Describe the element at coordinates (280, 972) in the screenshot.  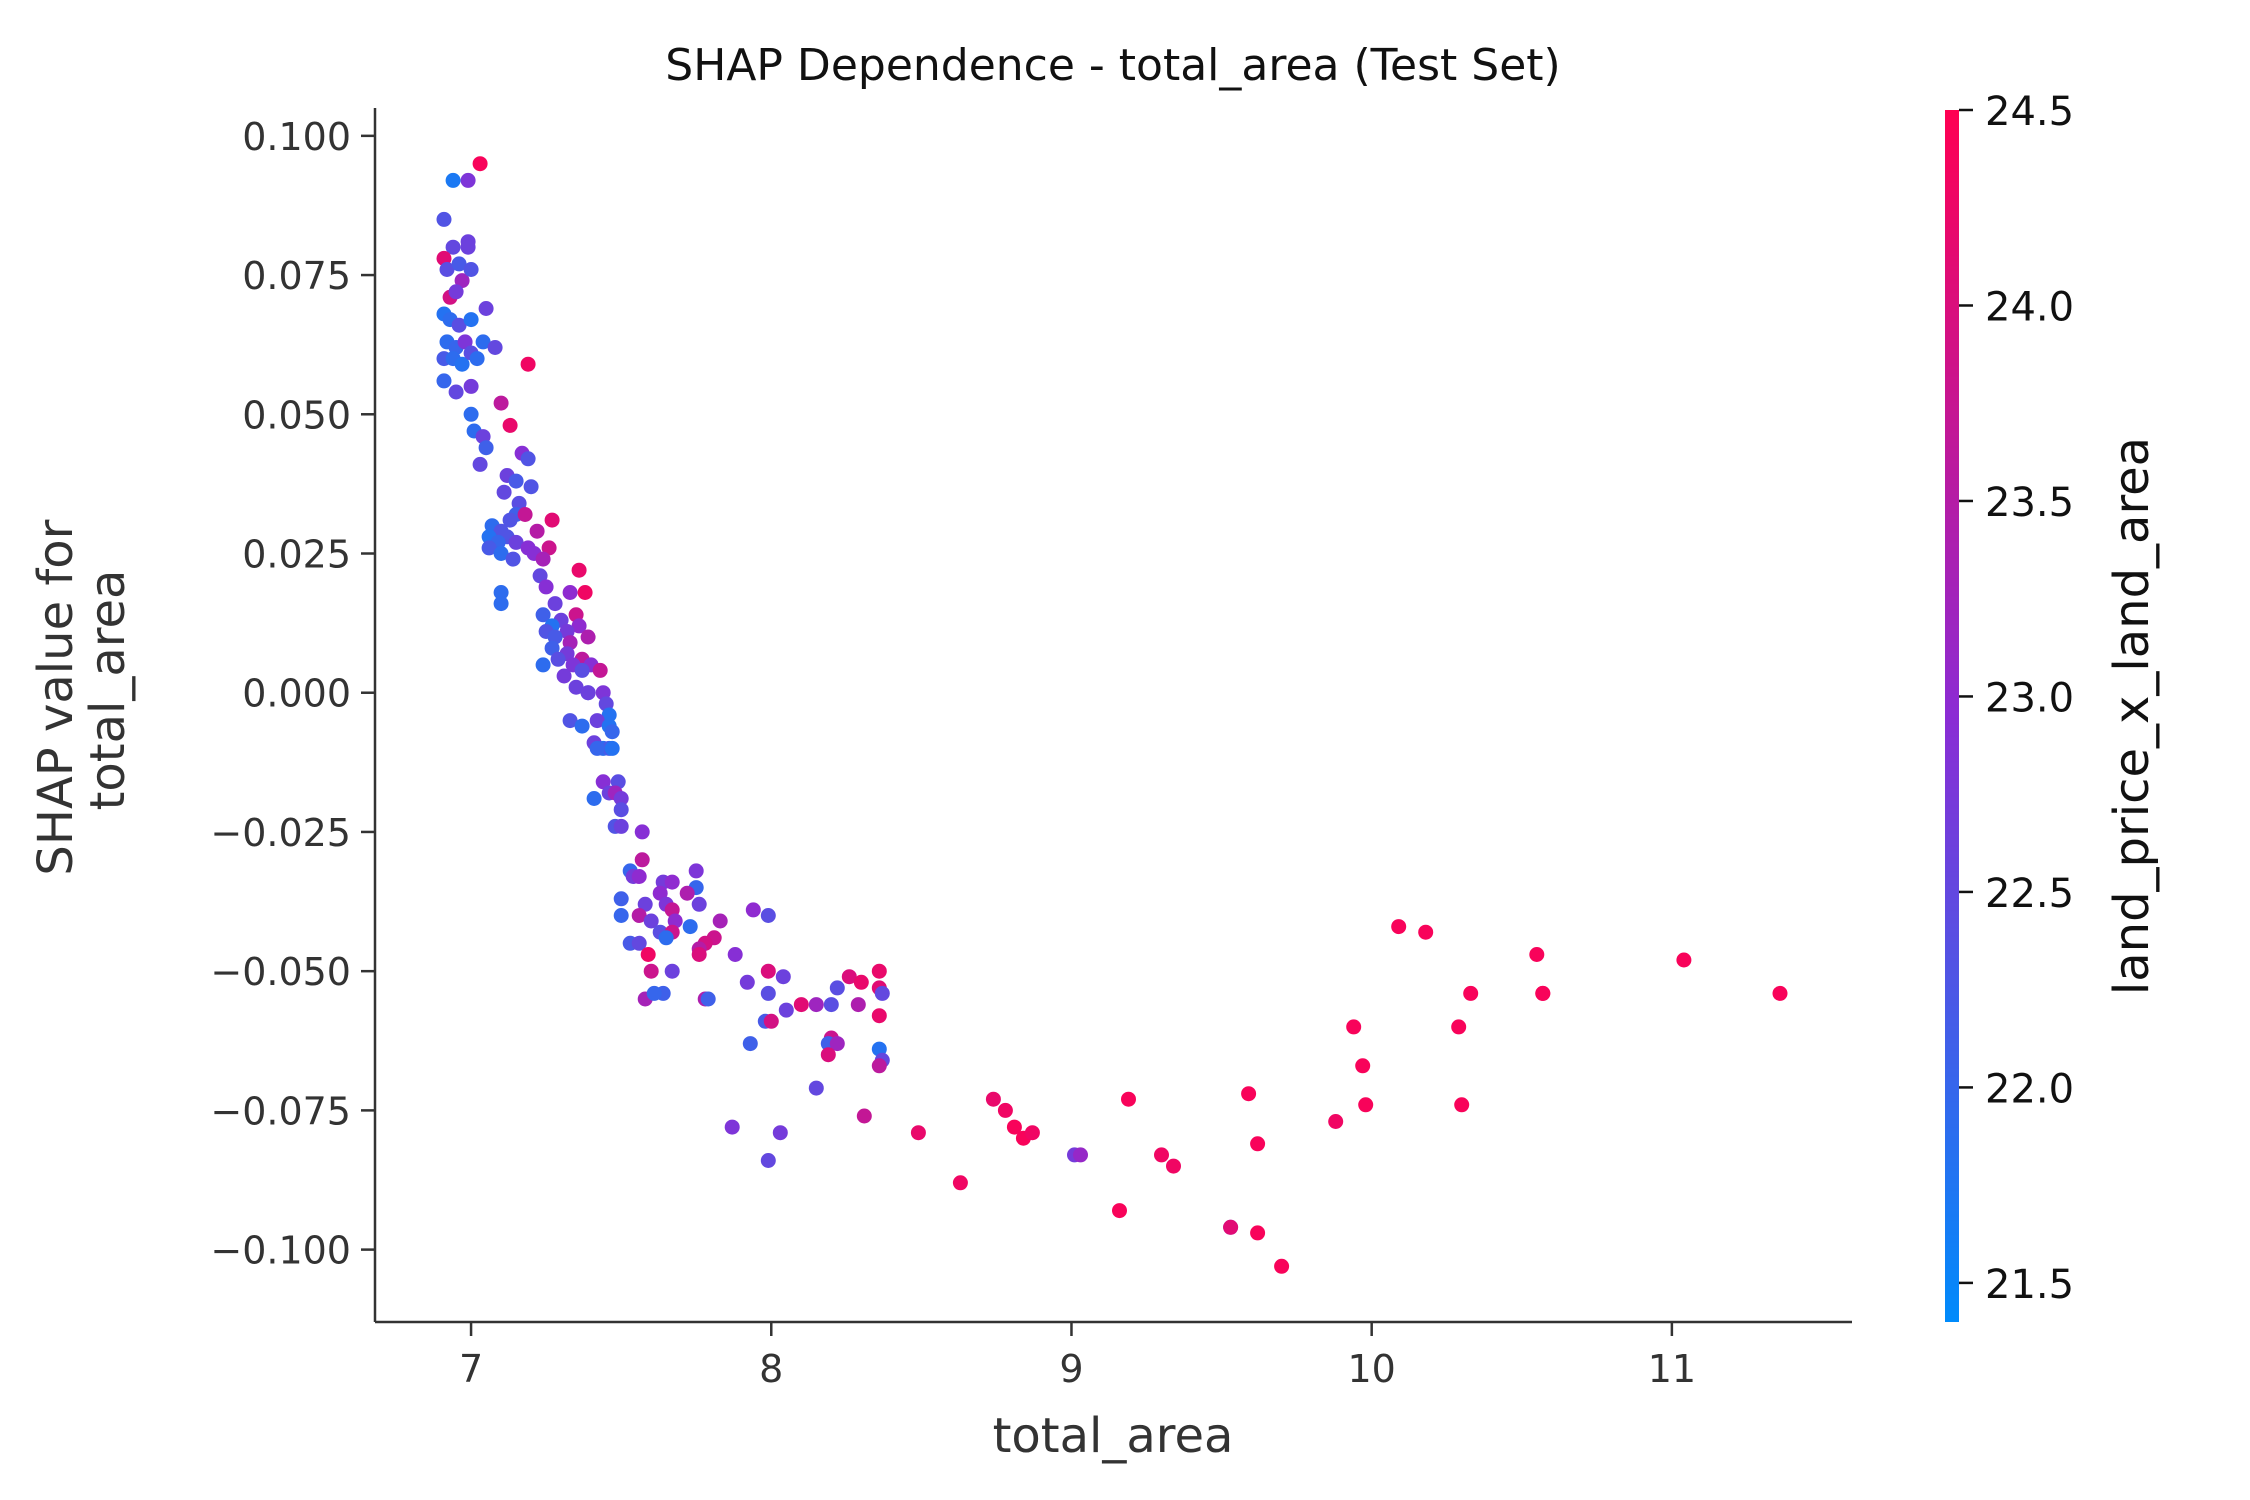
I see `y-tick-label: −0.050` at that location.